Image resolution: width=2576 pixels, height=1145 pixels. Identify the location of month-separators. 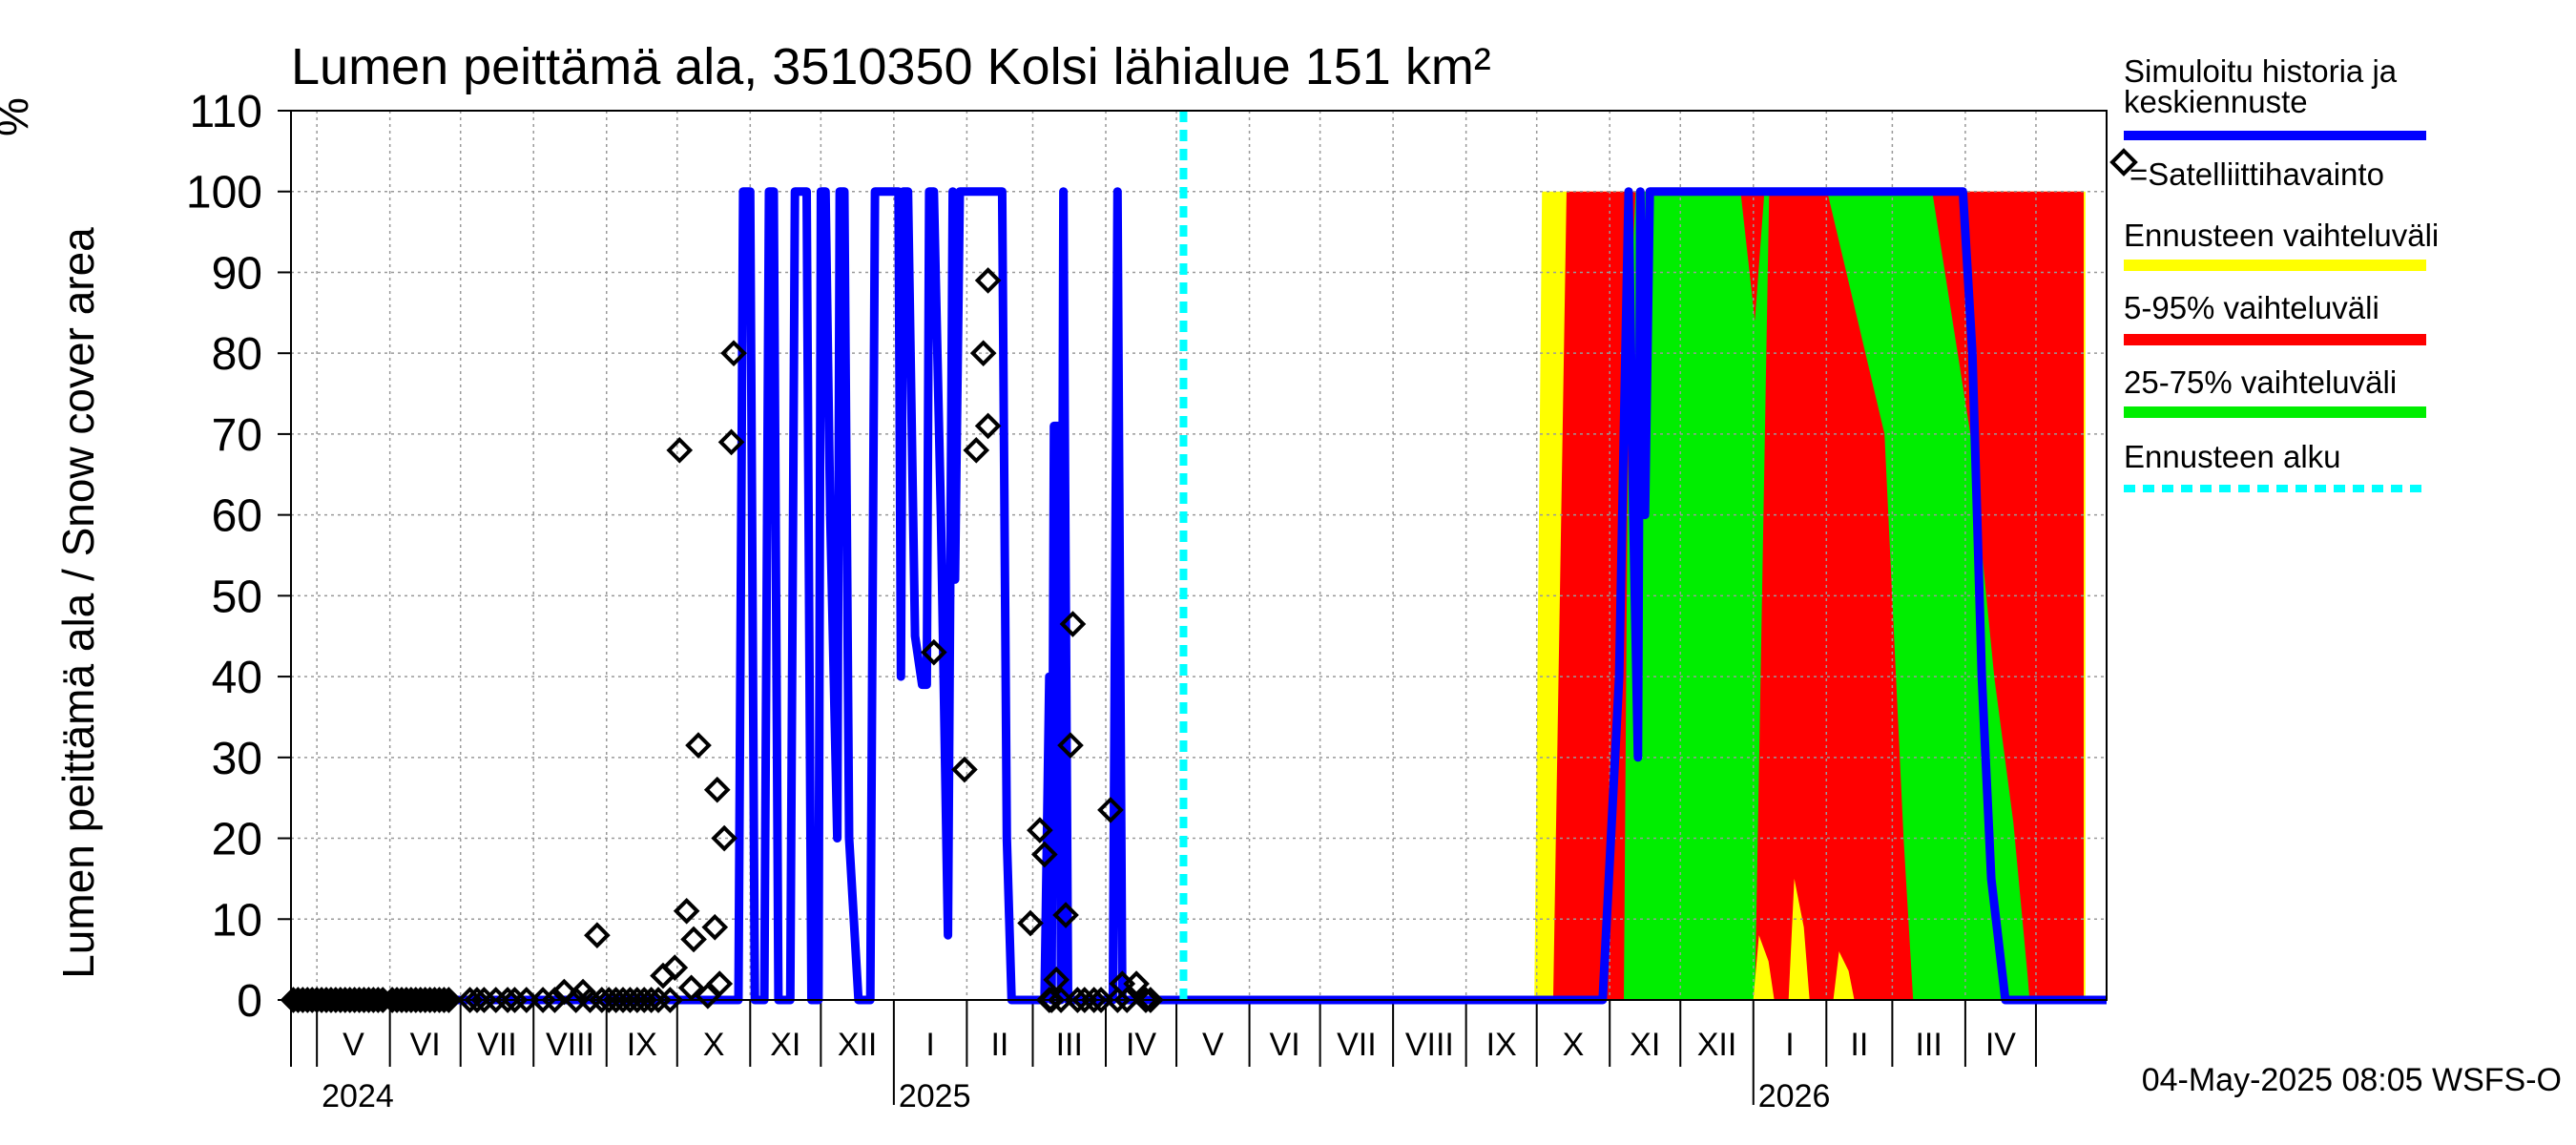
(1163, 1052).